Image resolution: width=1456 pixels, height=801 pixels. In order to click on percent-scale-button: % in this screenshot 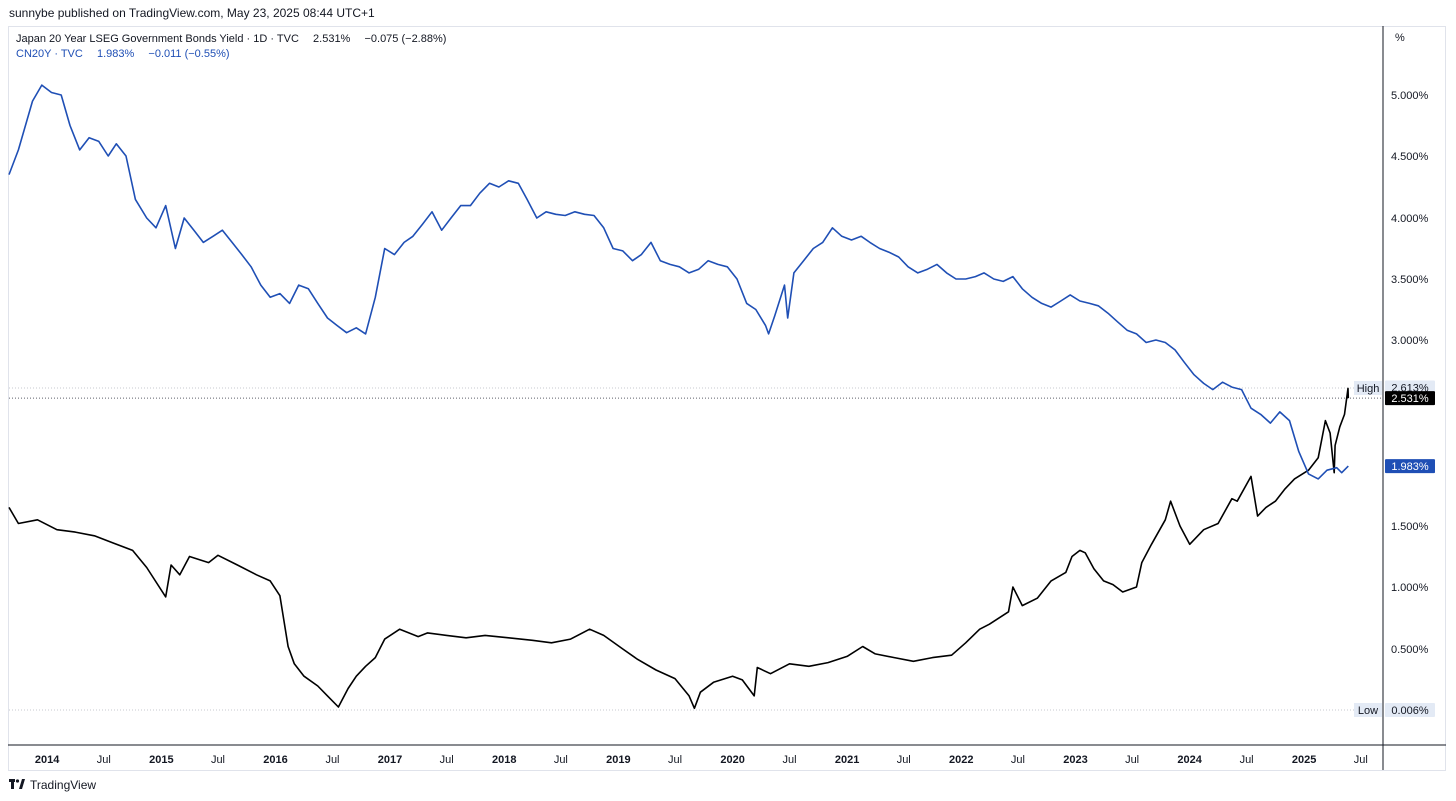, I will do `click(1400, 38)`.